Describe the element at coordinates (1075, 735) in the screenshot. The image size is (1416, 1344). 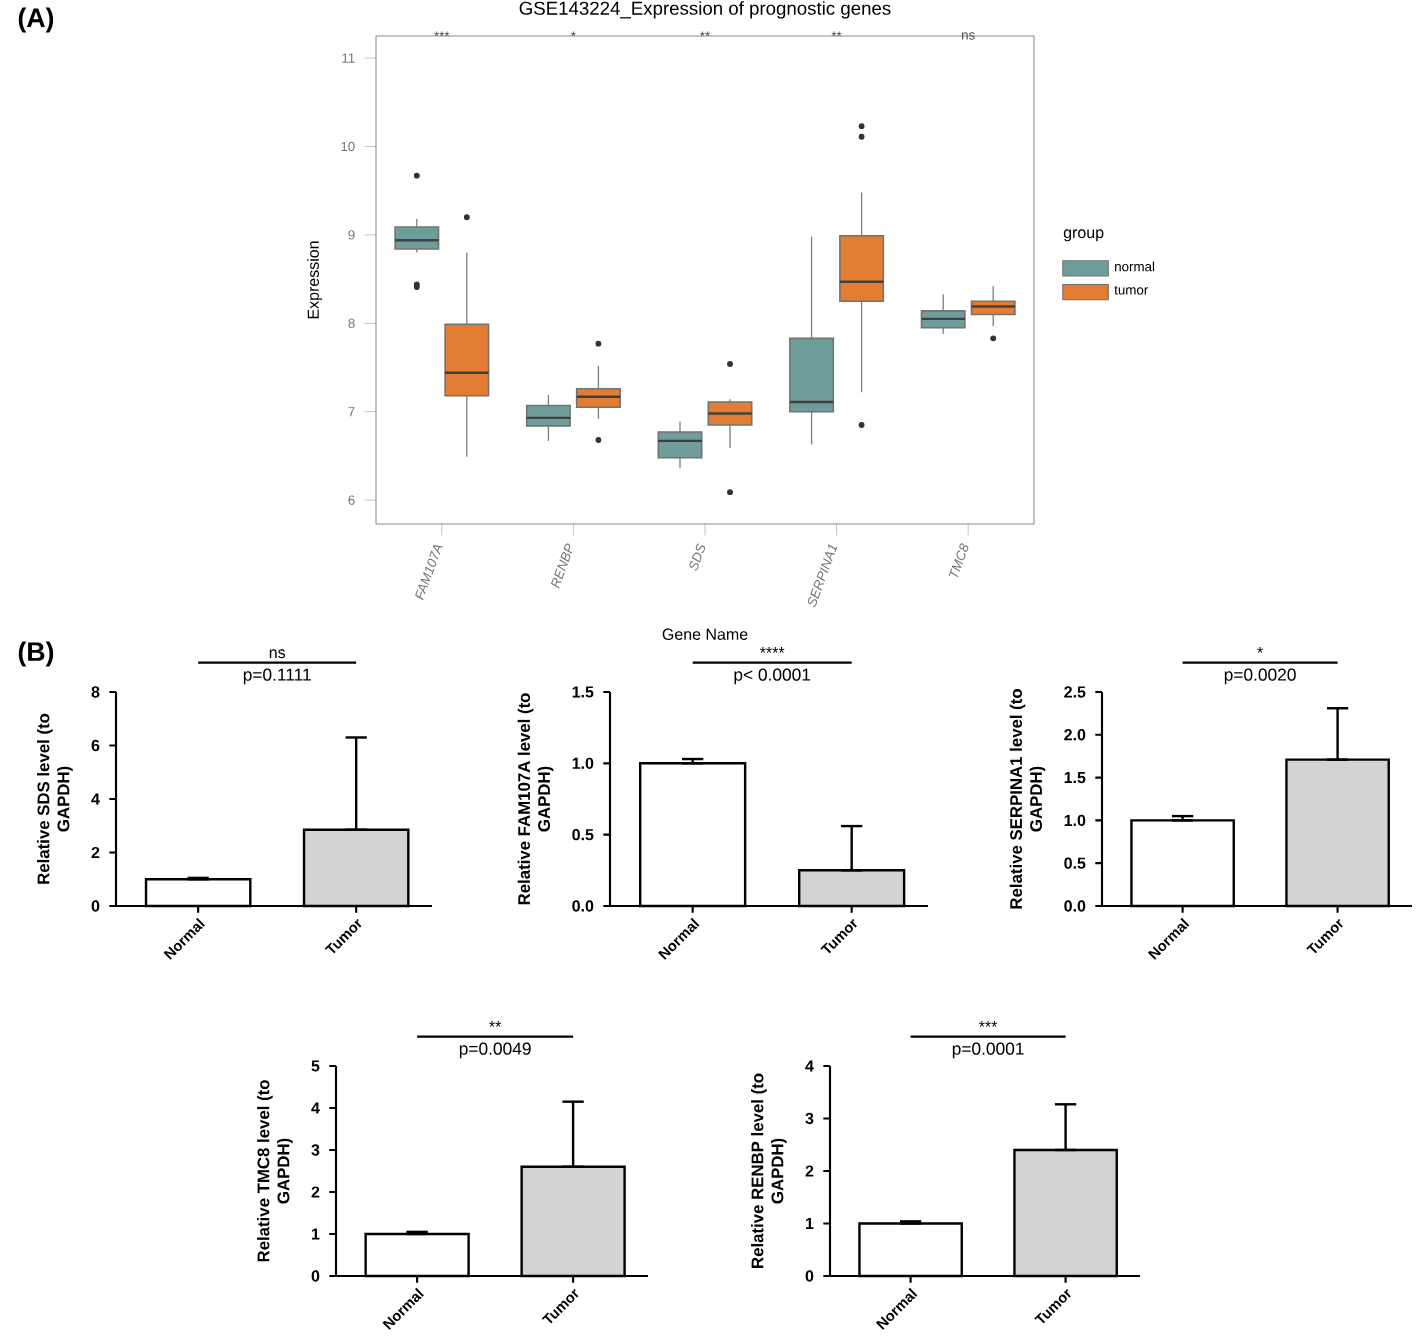
I see `y-tick-label: 2.0` at that location.